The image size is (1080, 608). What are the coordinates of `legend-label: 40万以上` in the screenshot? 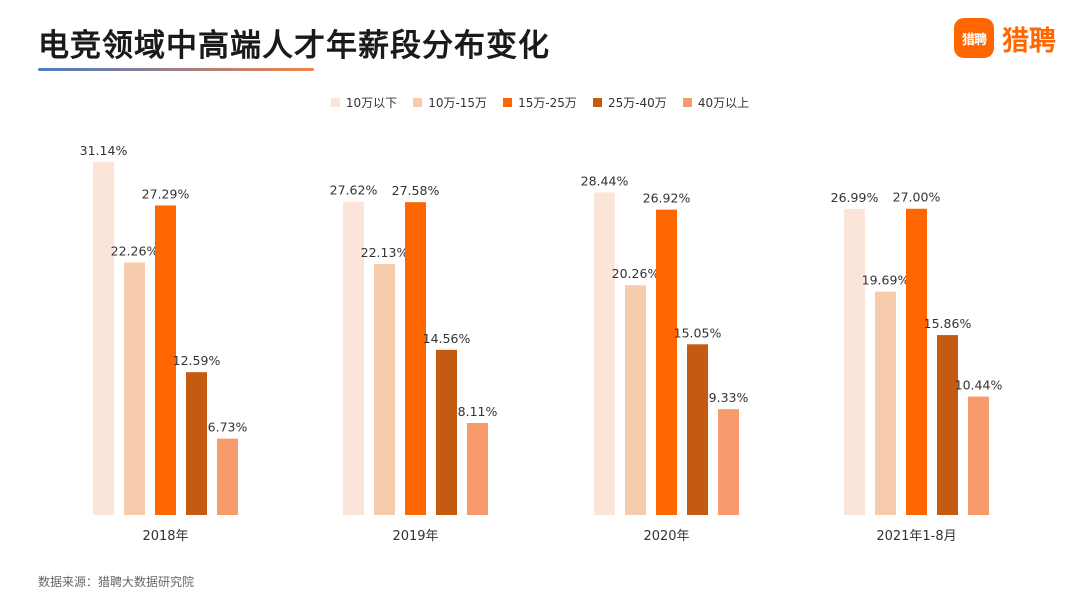 It's located at (723, 103).